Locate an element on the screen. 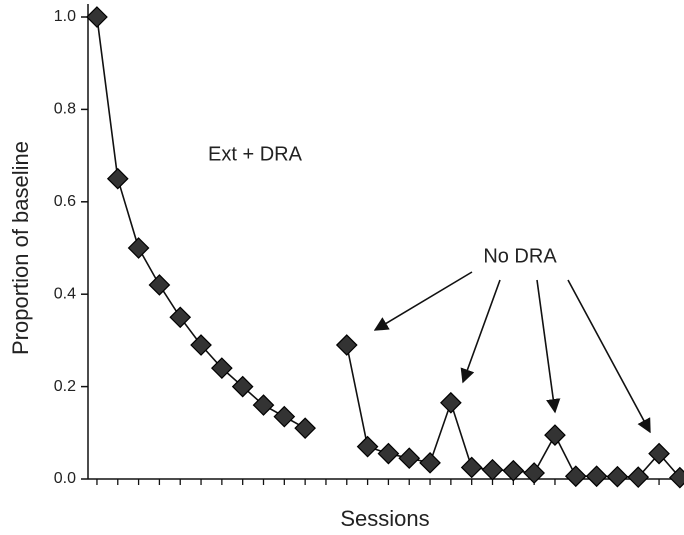  y-axis-label: Proportion of baseline is located at coordinates (20, 248).